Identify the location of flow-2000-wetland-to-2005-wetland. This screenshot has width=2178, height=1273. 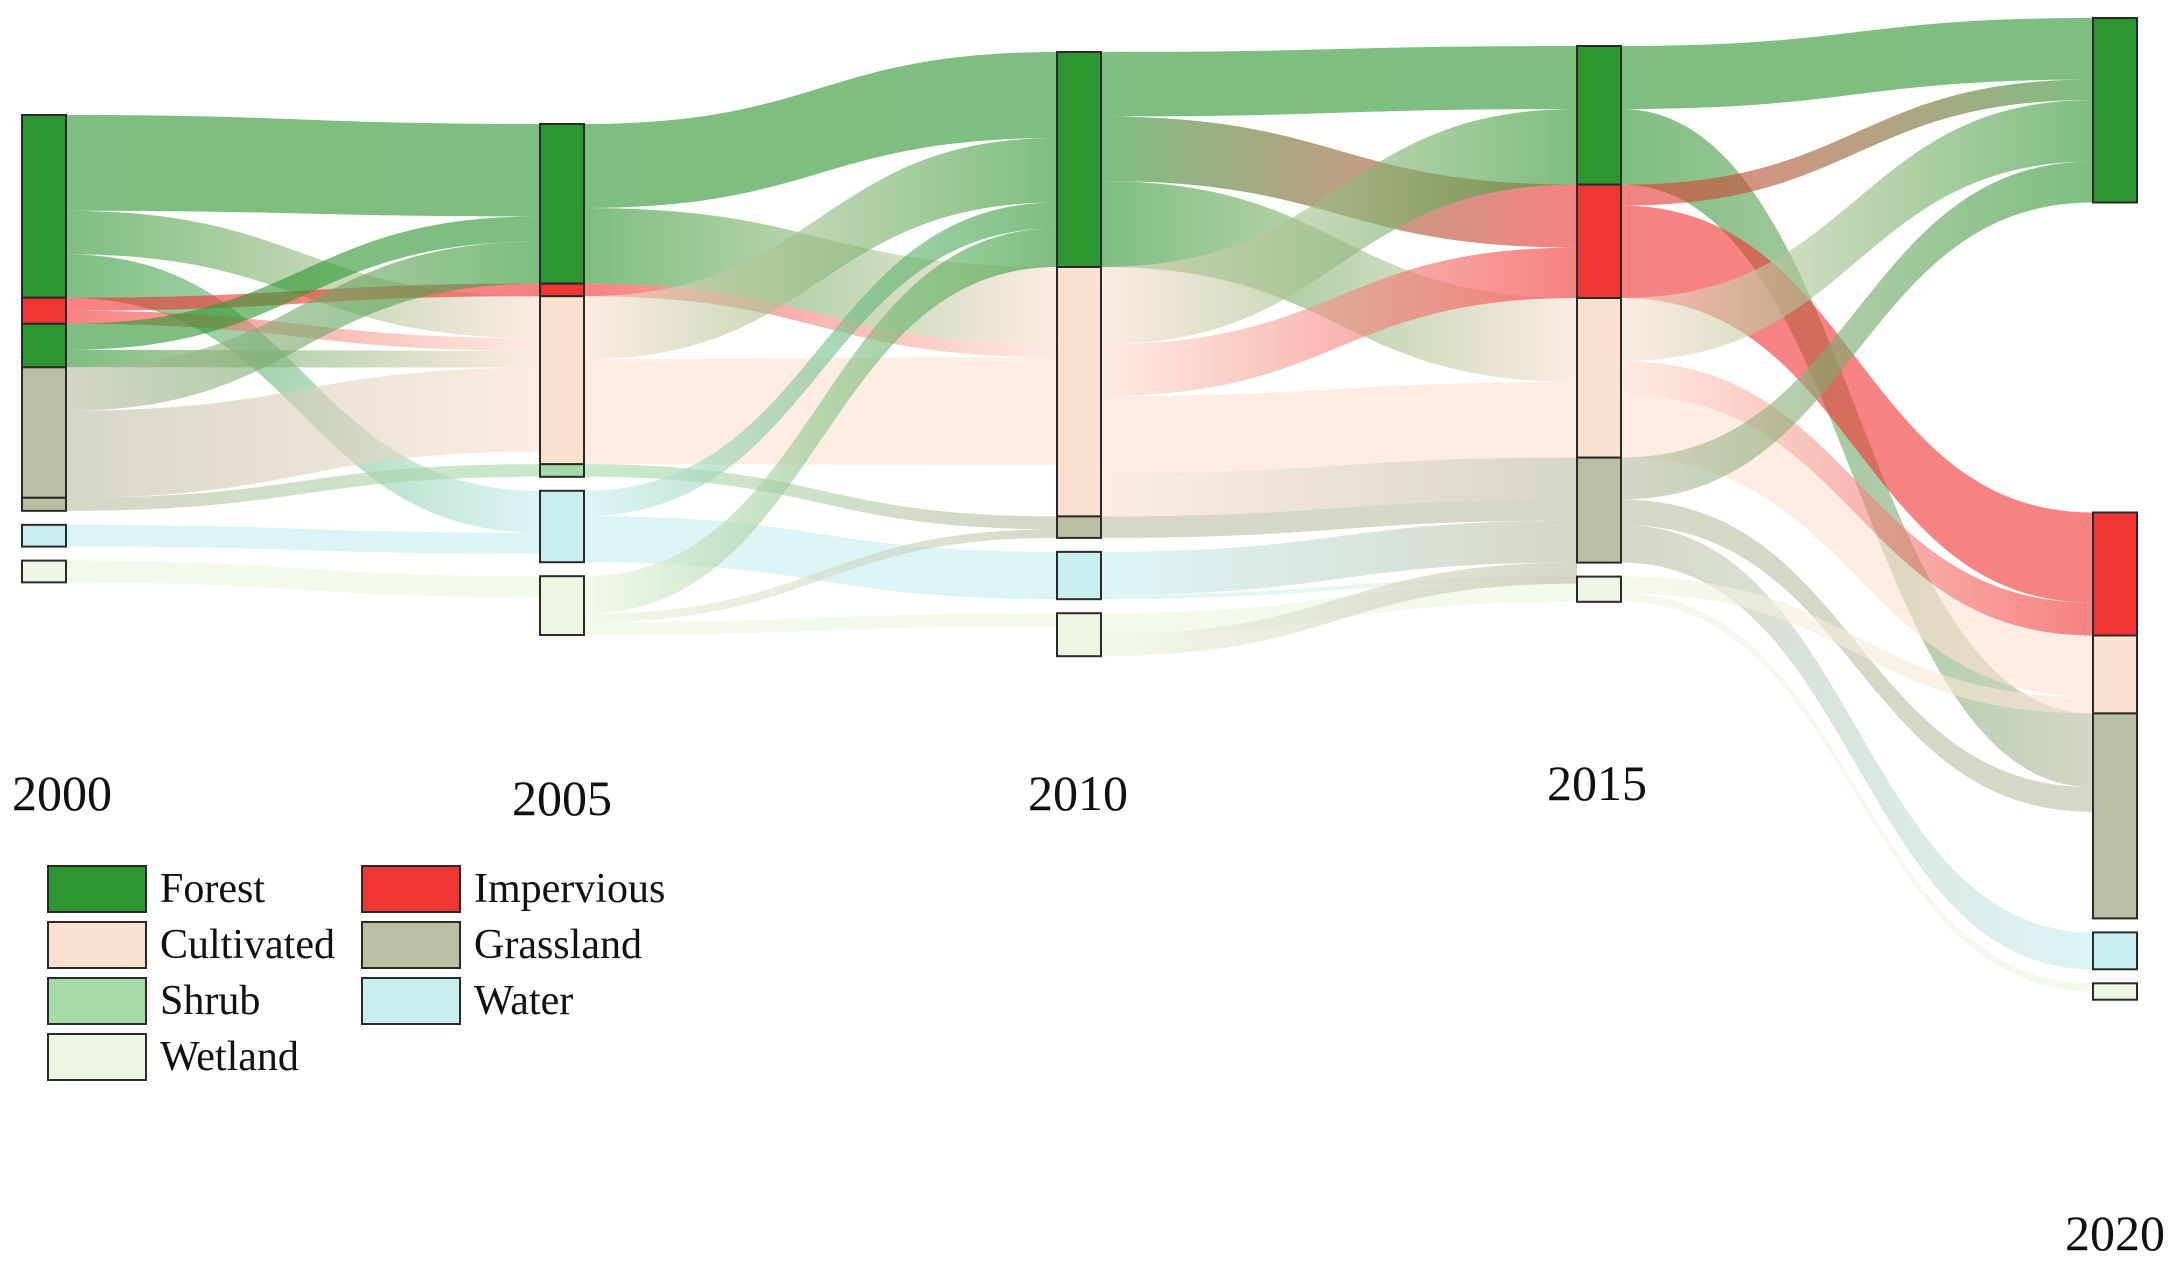
(303, 579).